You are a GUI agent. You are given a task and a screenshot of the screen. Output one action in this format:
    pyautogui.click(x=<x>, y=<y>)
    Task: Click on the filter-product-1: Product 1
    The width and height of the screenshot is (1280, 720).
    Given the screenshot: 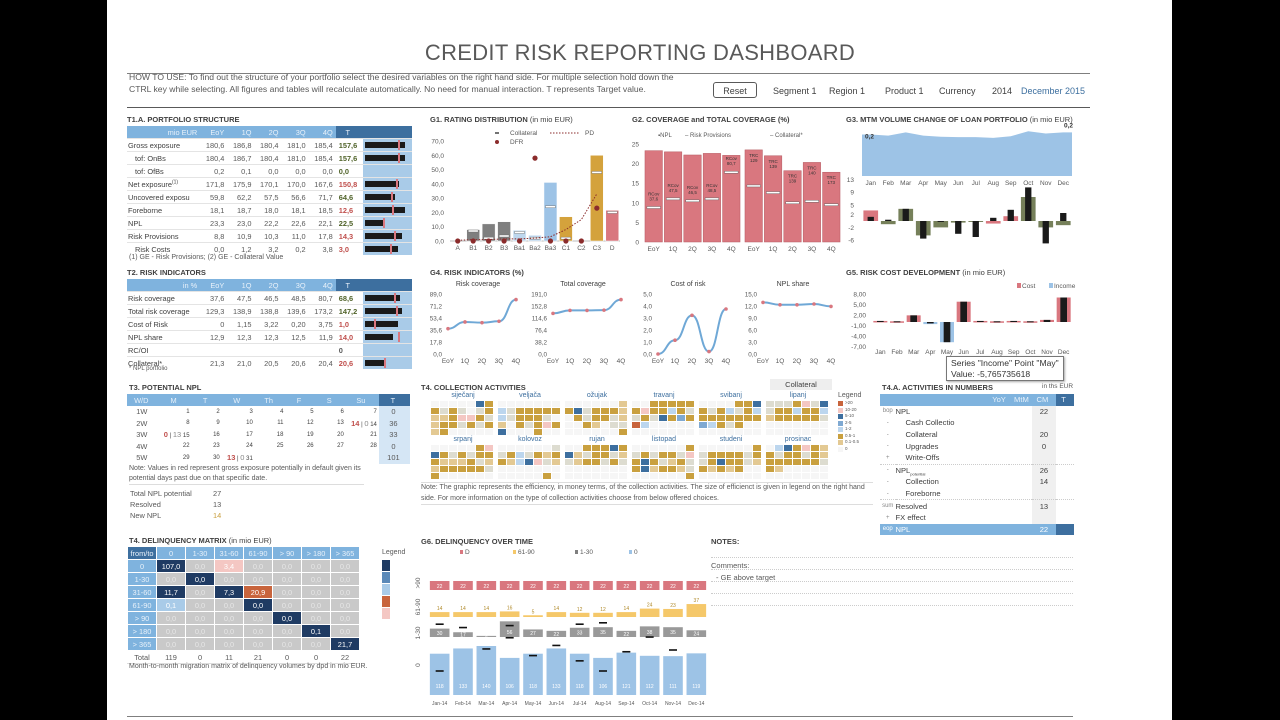 What is the action you would take?
    pyautogui.click(x=904, y=91)
    